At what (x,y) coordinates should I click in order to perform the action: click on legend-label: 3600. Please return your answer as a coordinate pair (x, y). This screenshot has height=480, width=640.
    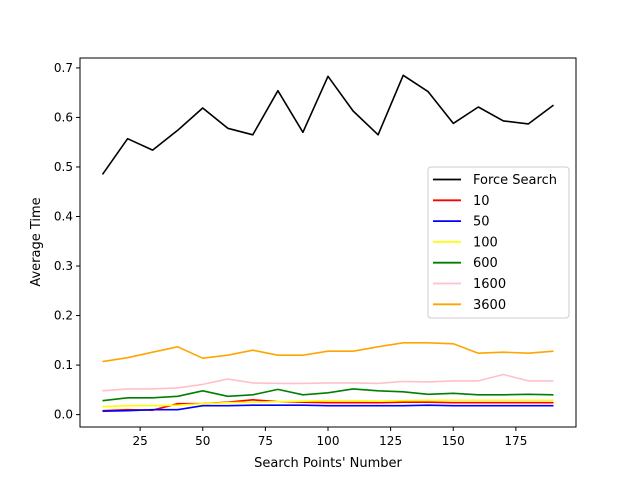
    Looking at the image, I should click on (489, 305).